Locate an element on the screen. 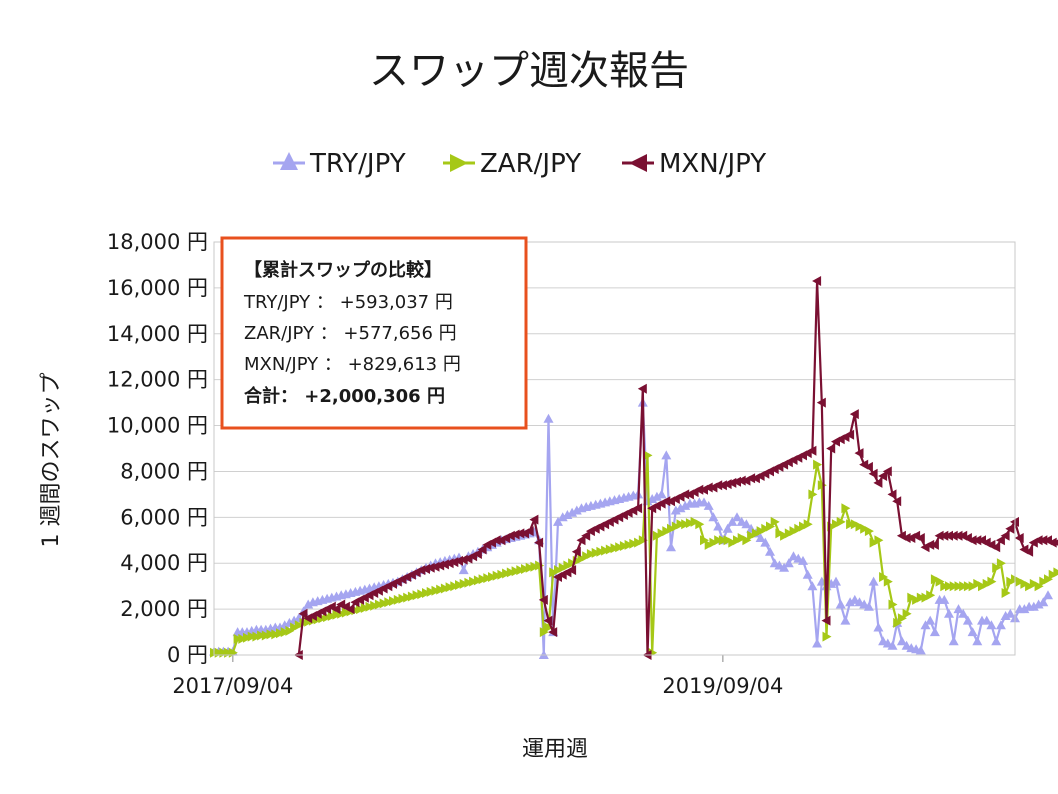 Image resolution: width=1058 pixels, height=794 pixels. legend: TRY/JPY ZAR/JPY MXN/JPY is located at coordinates (519, 164).